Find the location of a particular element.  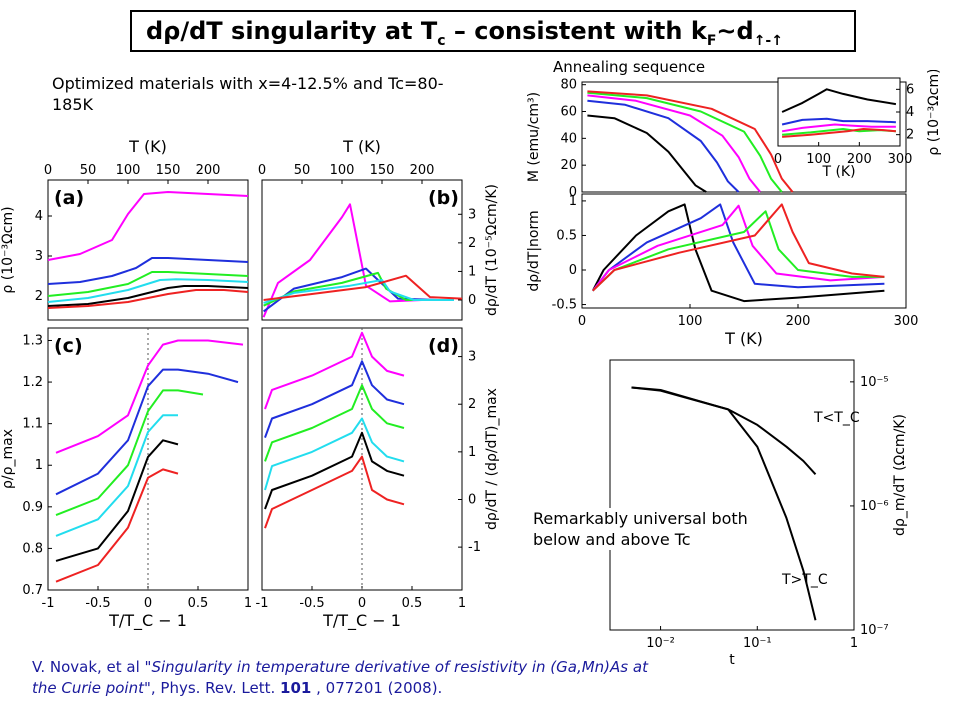

y-tick-label: 60 is located at coordinates (568, 112).